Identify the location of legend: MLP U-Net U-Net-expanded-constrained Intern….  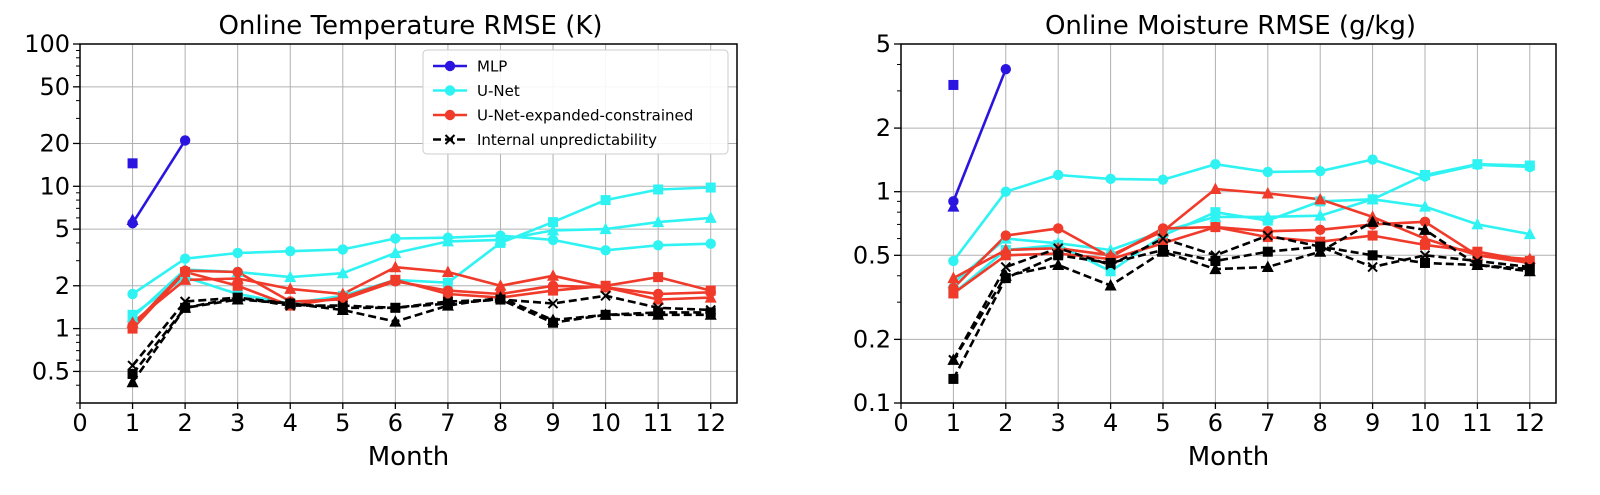
(575, 102).